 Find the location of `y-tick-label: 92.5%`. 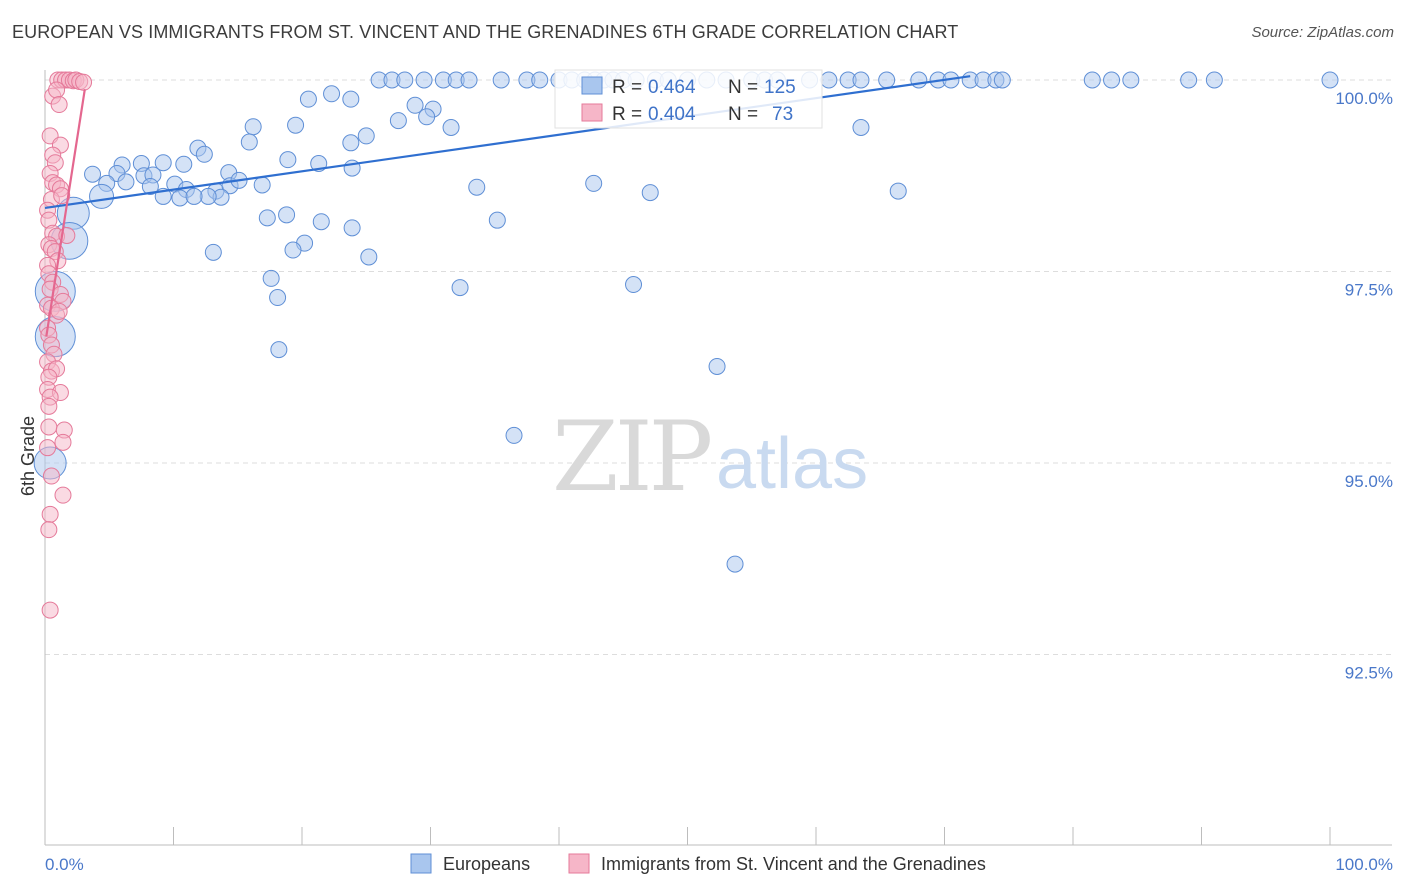

y-tick-label: 92.5% is located at coordinates (1369, 673).